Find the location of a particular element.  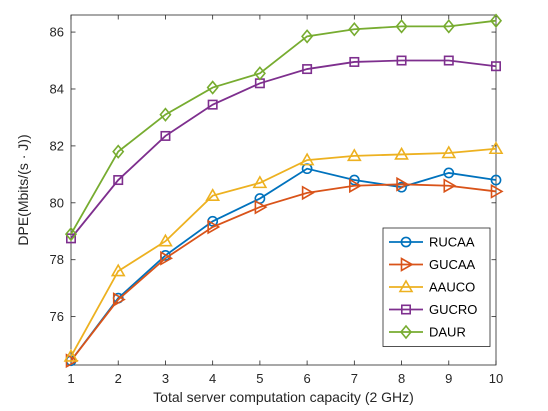

legend-item-rucaa: RUCAA is located at coordinates (432, 242).